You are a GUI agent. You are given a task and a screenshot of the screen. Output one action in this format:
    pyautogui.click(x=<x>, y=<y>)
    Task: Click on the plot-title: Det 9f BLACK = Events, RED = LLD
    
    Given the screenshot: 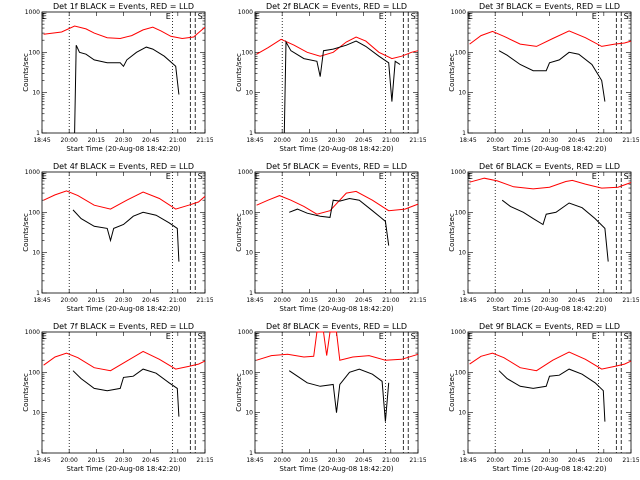 What is the action you would take?
    pyautogui.click(x=549, y=326)
    